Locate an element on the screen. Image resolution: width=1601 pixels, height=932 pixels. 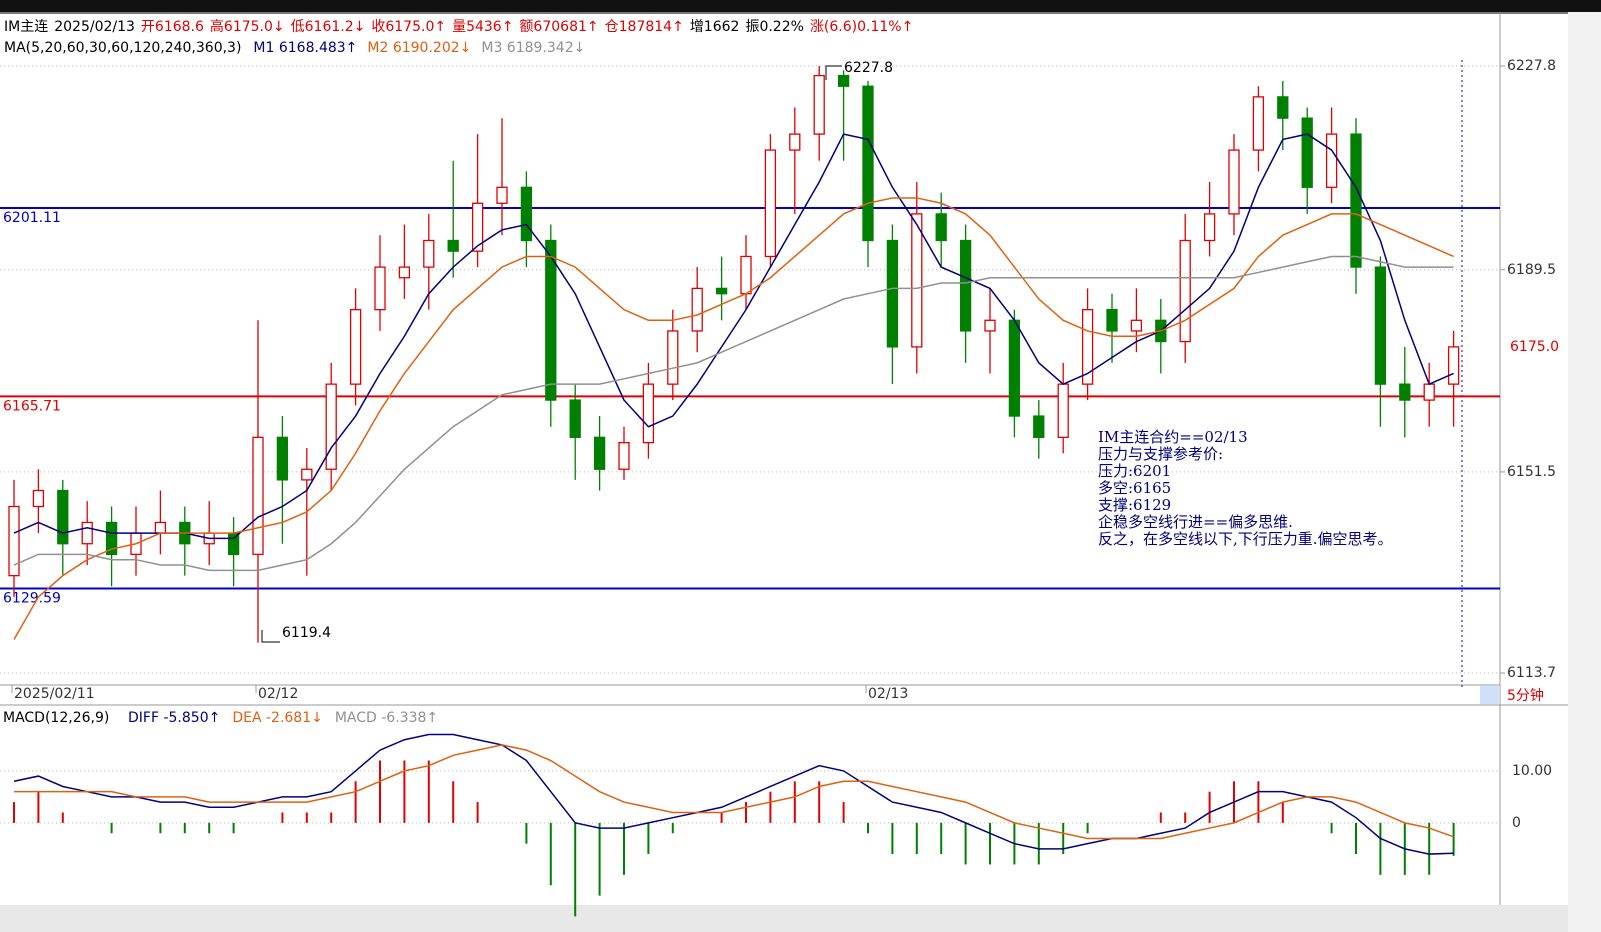
header-field: 增1662 is located at coordinates (715, 27).